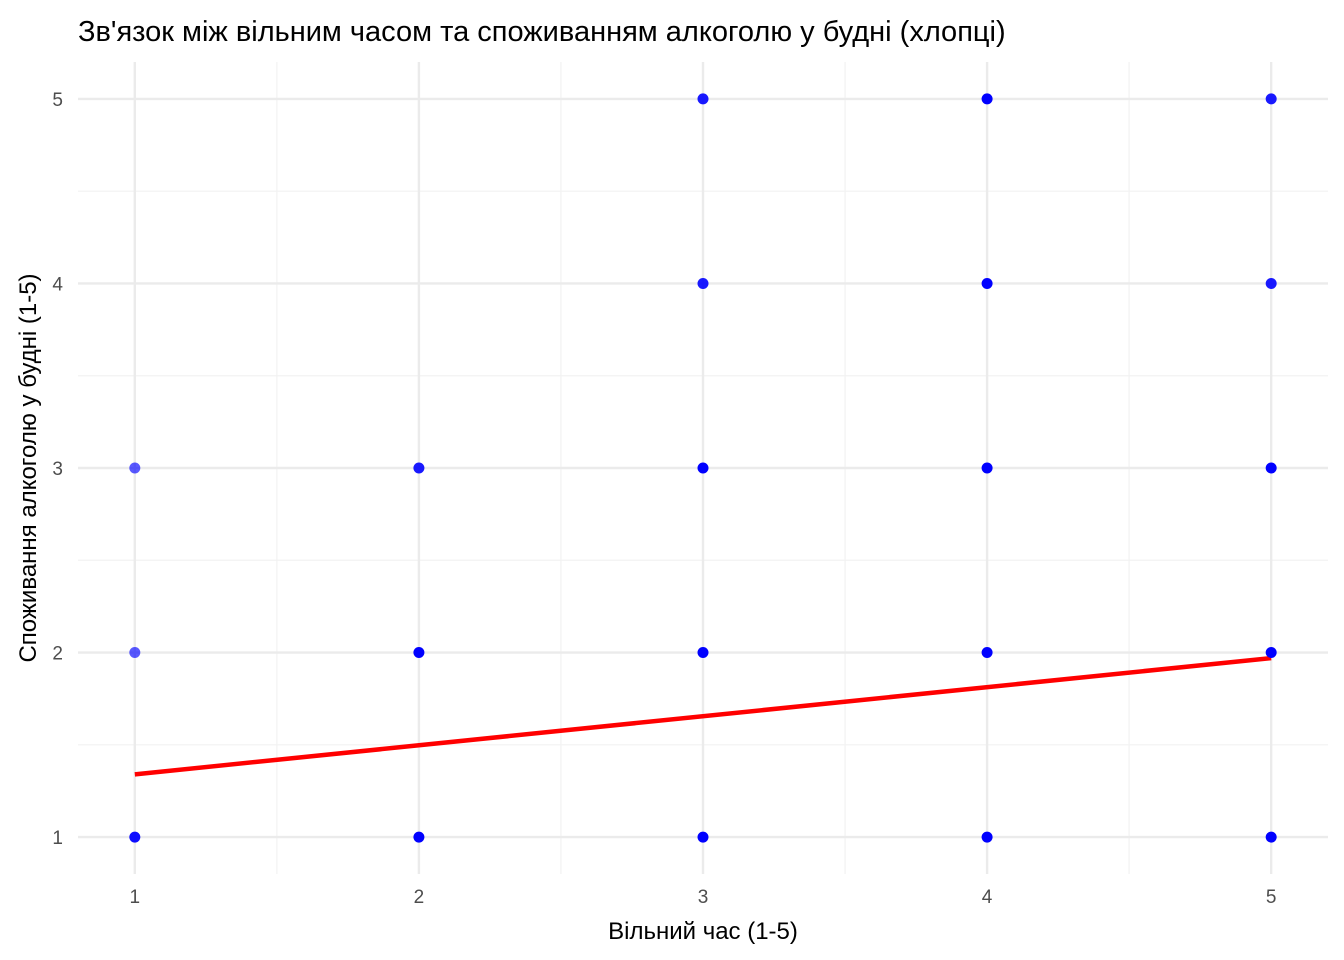 This screenshot has width=1344, height=960. Describe the element at coordinates (28, 467) in the screenshot. I see `y-axis-title: Споживання алкоголю у будні (1-5)` at that location.